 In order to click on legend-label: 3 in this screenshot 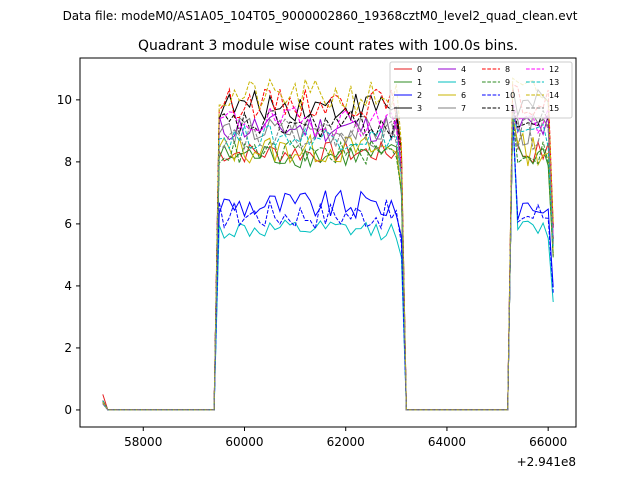, I will do `click(419, 108)`.